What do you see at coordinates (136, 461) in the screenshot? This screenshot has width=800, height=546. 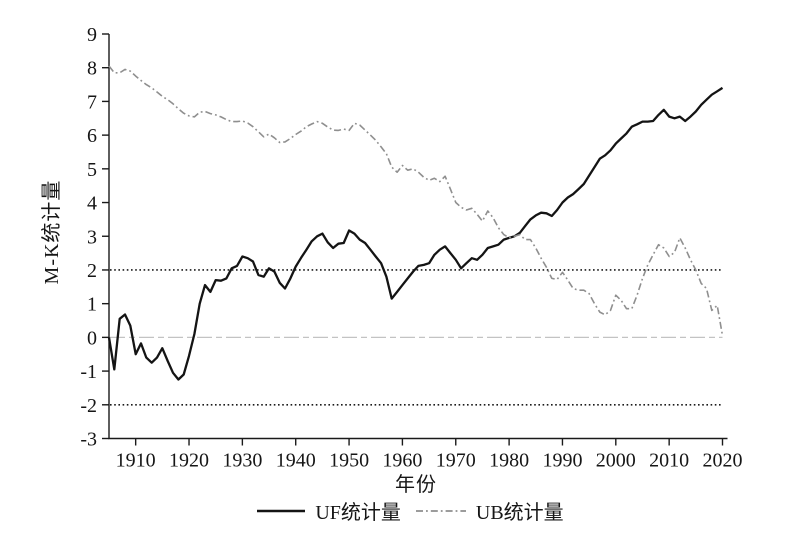 I see `x-tick-label-1910: 1910` at bounding box center [136, 461].